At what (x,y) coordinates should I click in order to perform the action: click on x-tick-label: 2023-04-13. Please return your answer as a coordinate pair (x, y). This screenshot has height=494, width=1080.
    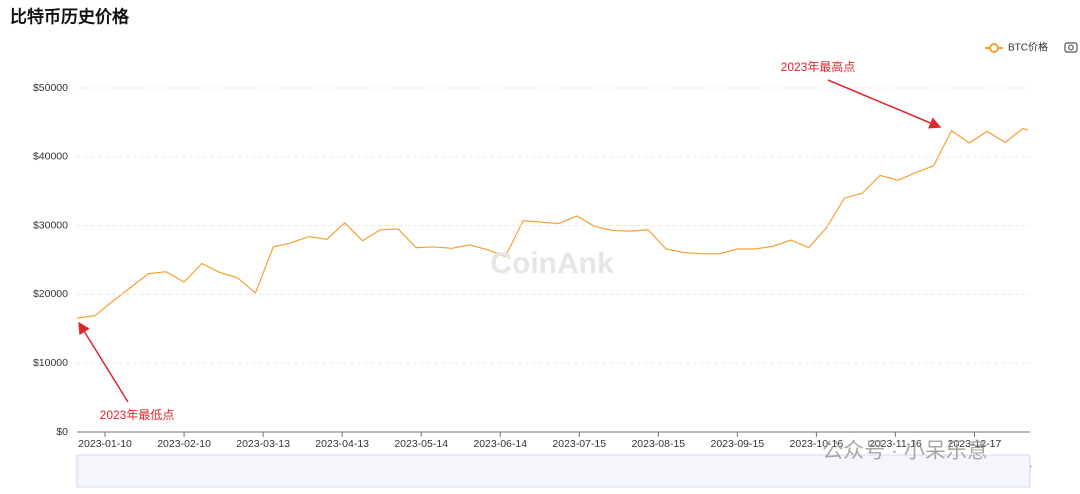
    Looking at the image, I should click on (342, 444).